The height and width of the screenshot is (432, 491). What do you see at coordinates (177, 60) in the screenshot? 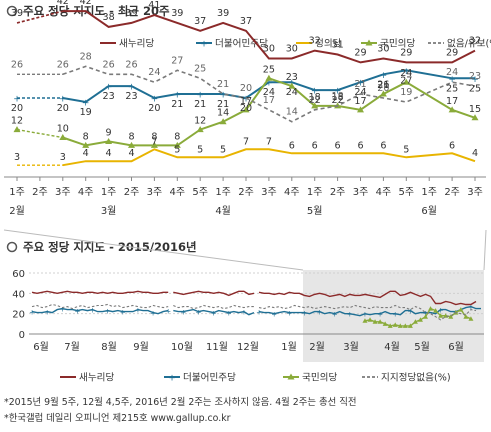
I see `data-label-undecided: 27` at bounding box center [177, 60].